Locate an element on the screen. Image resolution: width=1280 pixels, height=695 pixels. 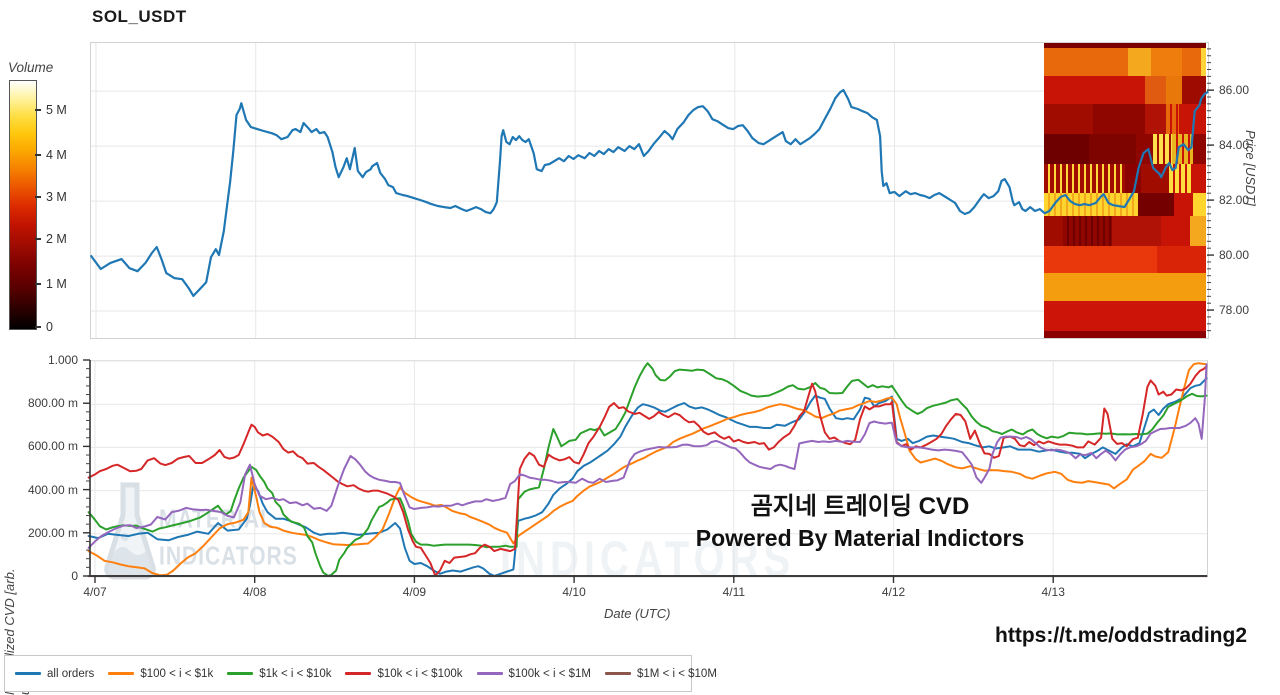
date-tick-label: 4/07 is located at coordinates (95, 592).